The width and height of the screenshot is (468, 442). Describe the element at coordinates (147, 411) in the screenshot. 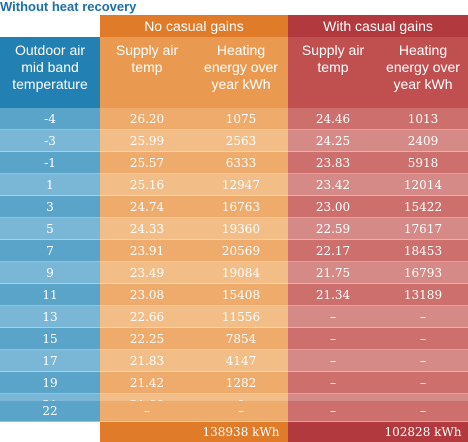

I see `nc-supply-cell: –` at that location.